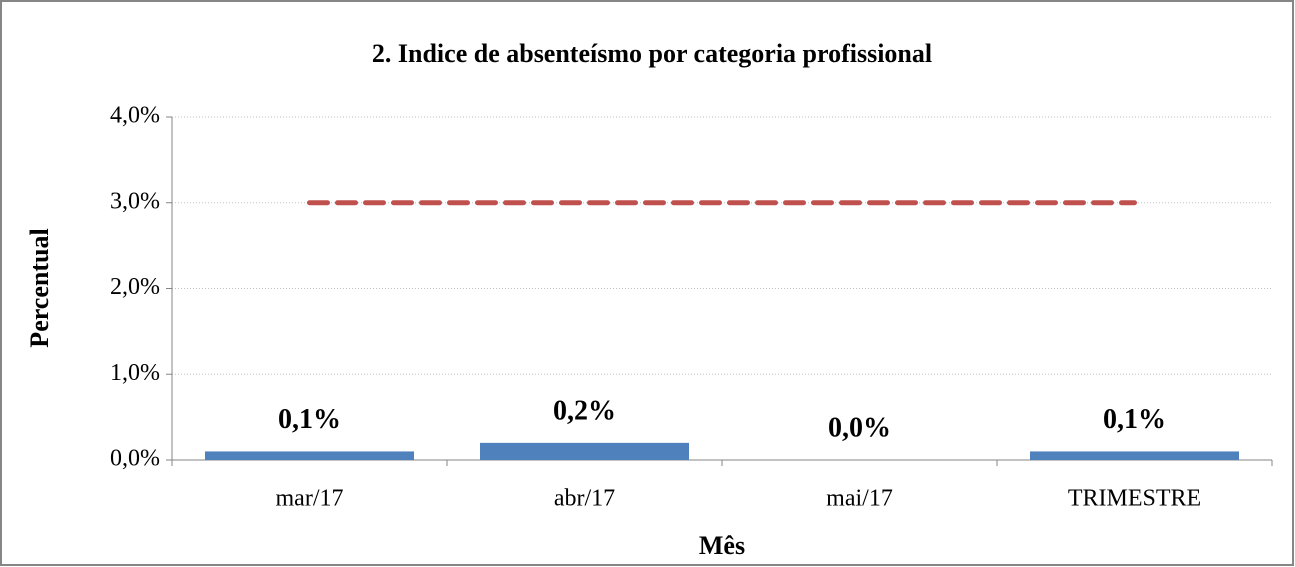 This screenshot has height=567, width=1295. Describe the element at coordinates (135, 287) in the screenshot. I see `y-tick-label: 2,0%` at that location.